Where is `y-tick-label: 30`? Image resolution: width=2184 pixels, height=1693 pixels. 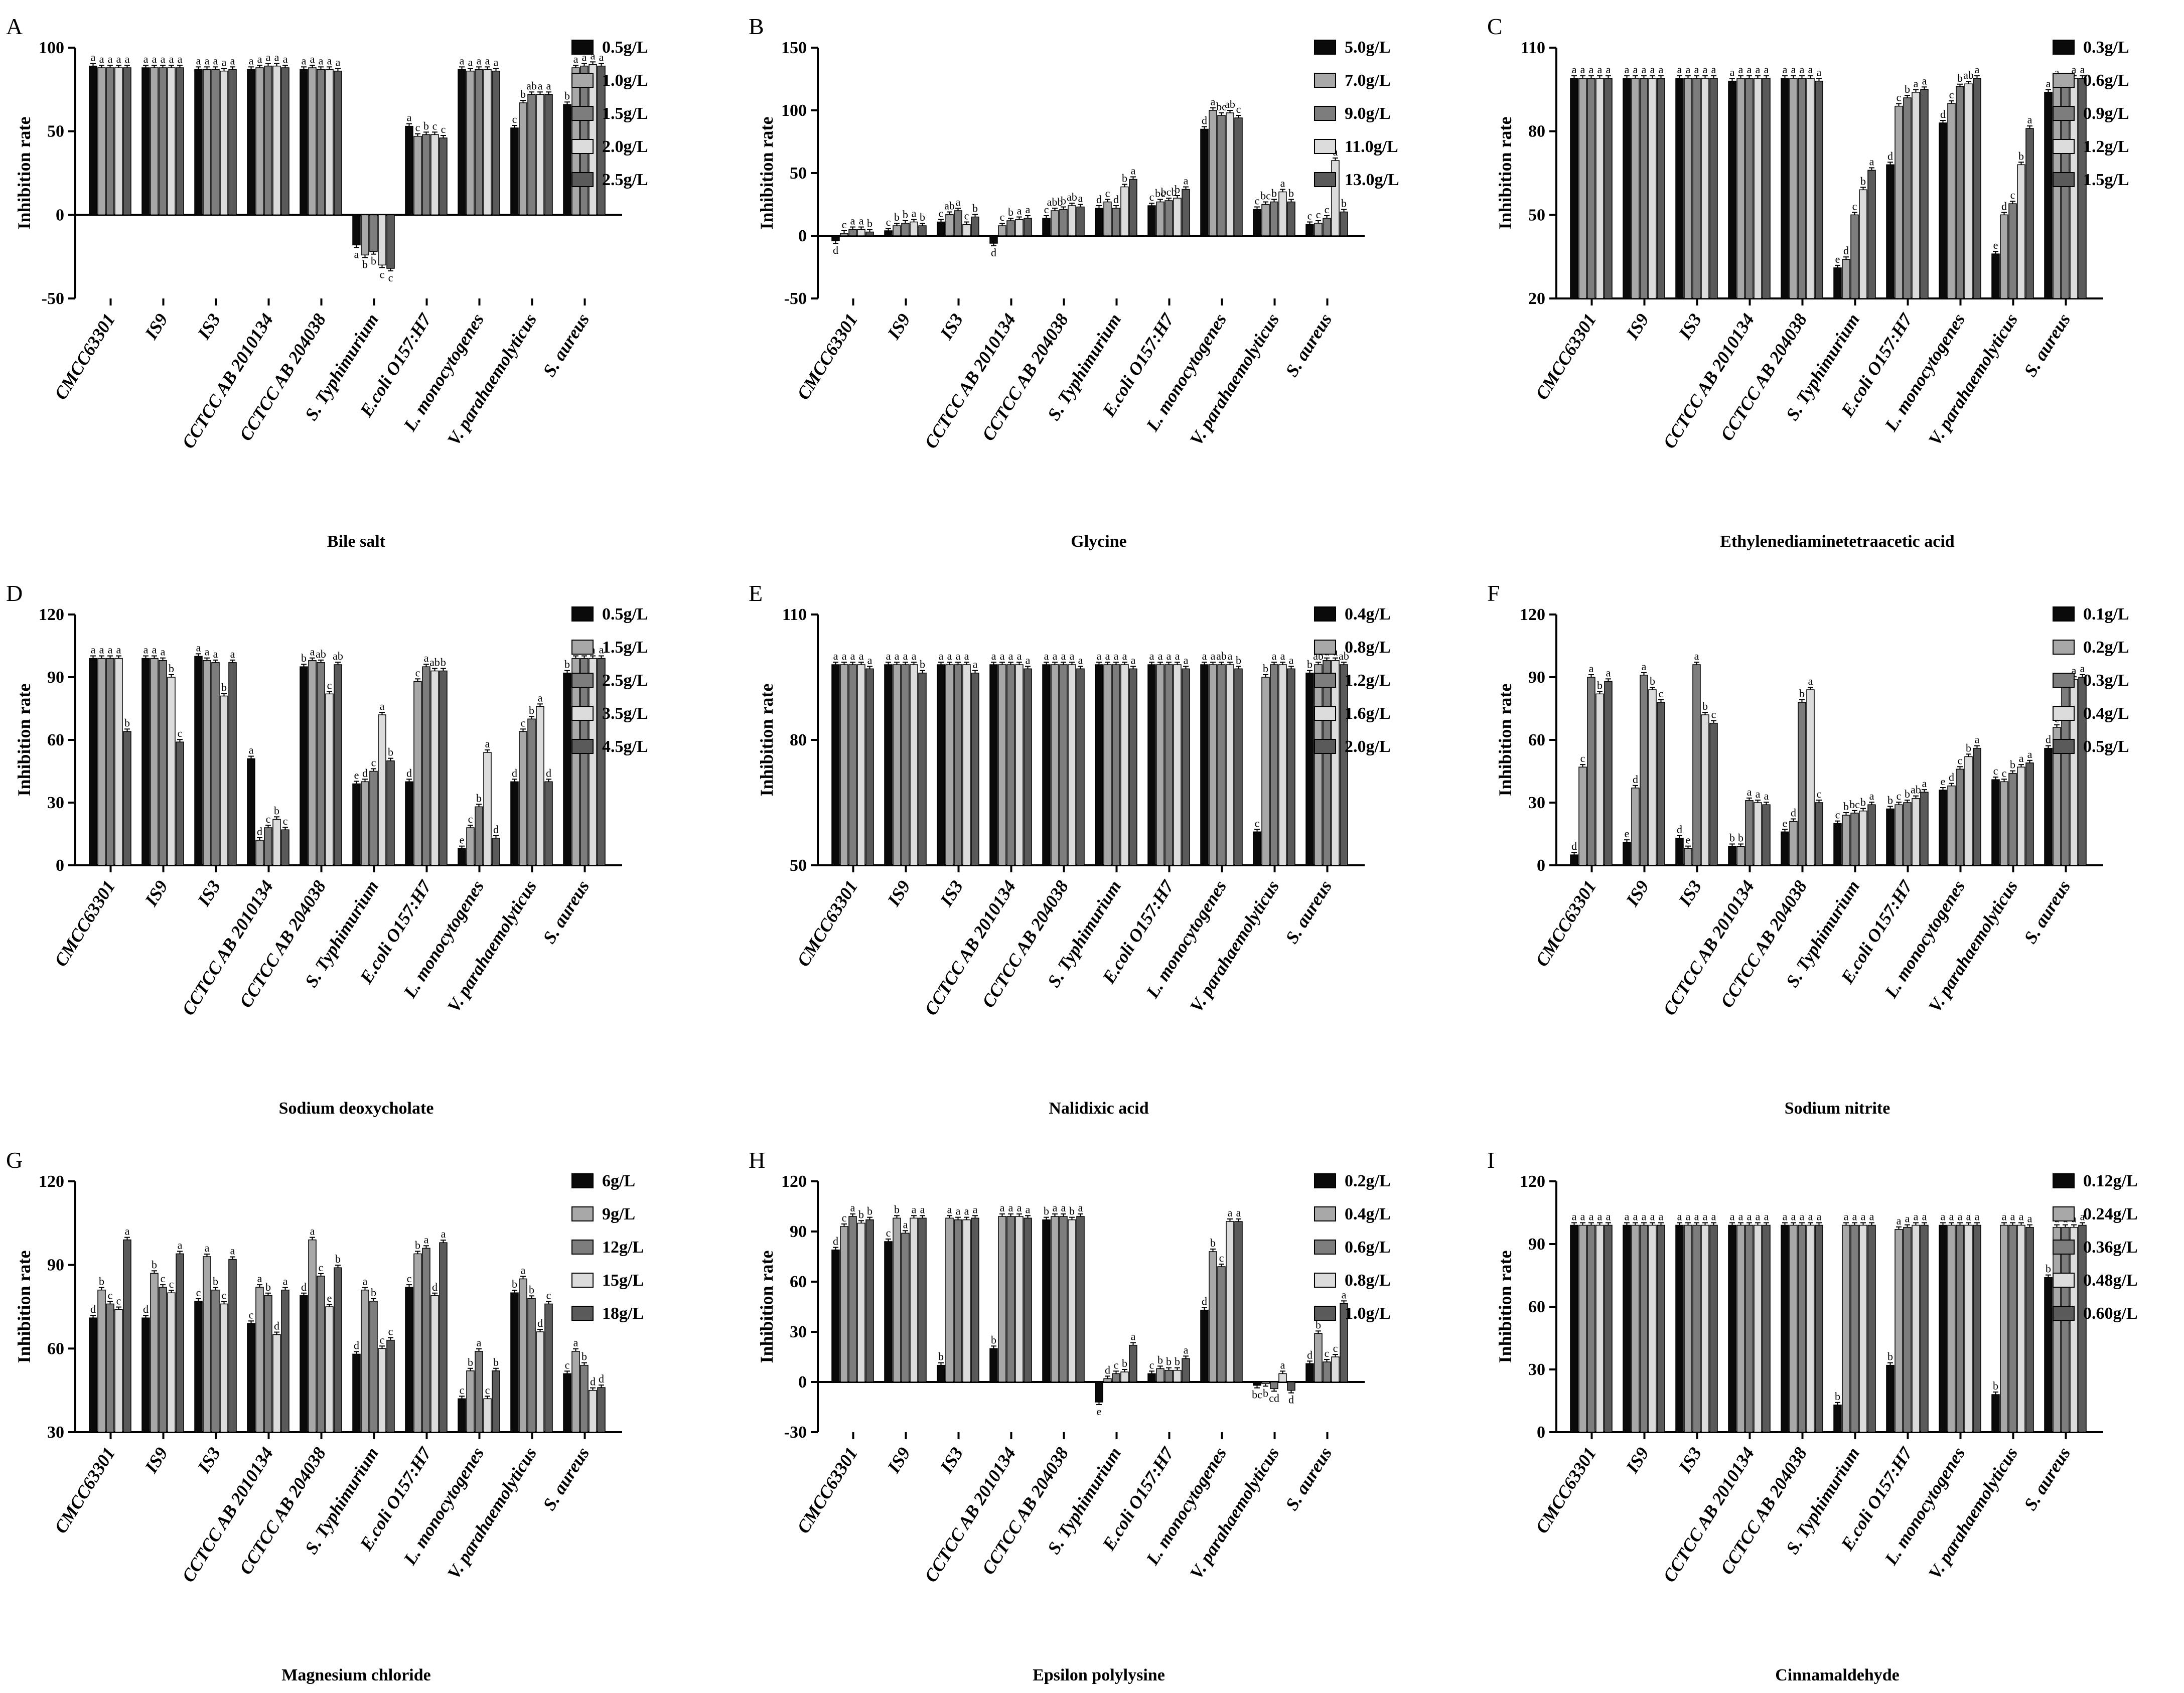 y-tick-label: 30 is located at coordinates (798, 1332).